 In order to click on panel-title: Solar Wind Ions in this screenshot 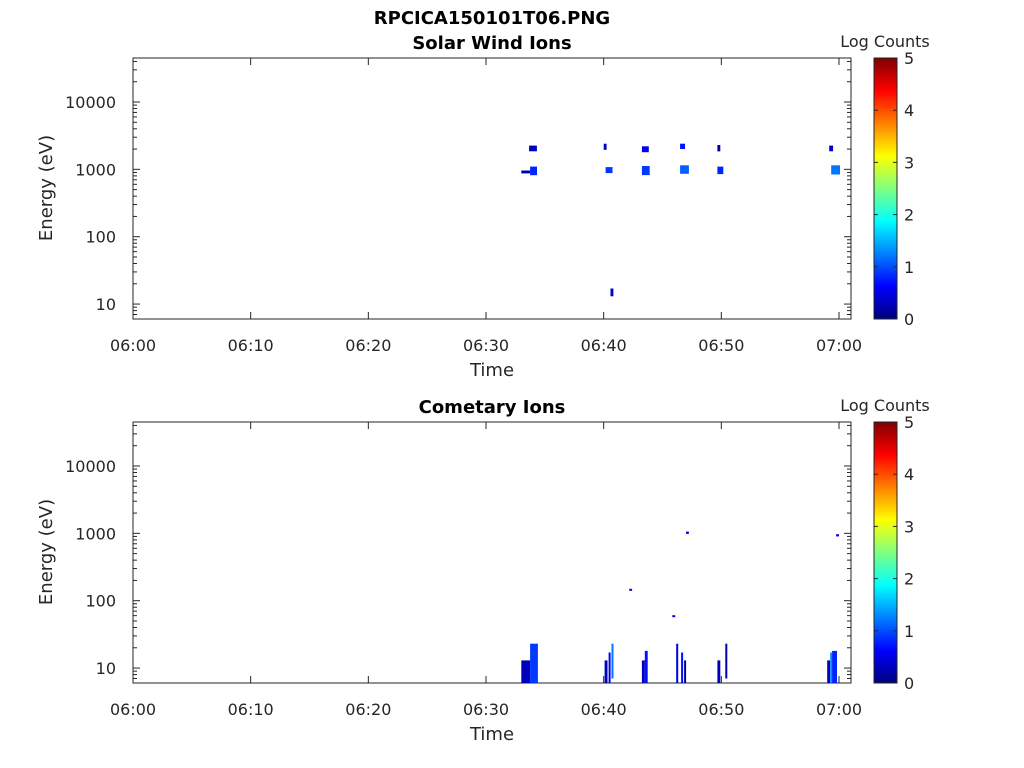, I will do `click(491, 43)`.